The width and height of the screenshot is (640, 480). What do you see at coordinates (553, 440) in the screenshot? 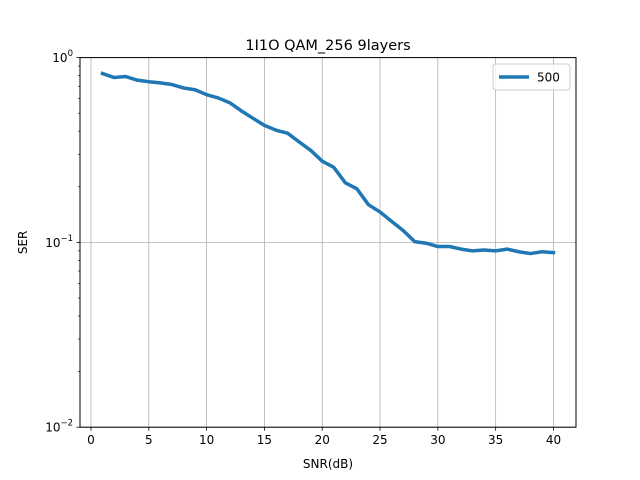
I see `x-tick-label: 40` at bounding box center [553, 440].